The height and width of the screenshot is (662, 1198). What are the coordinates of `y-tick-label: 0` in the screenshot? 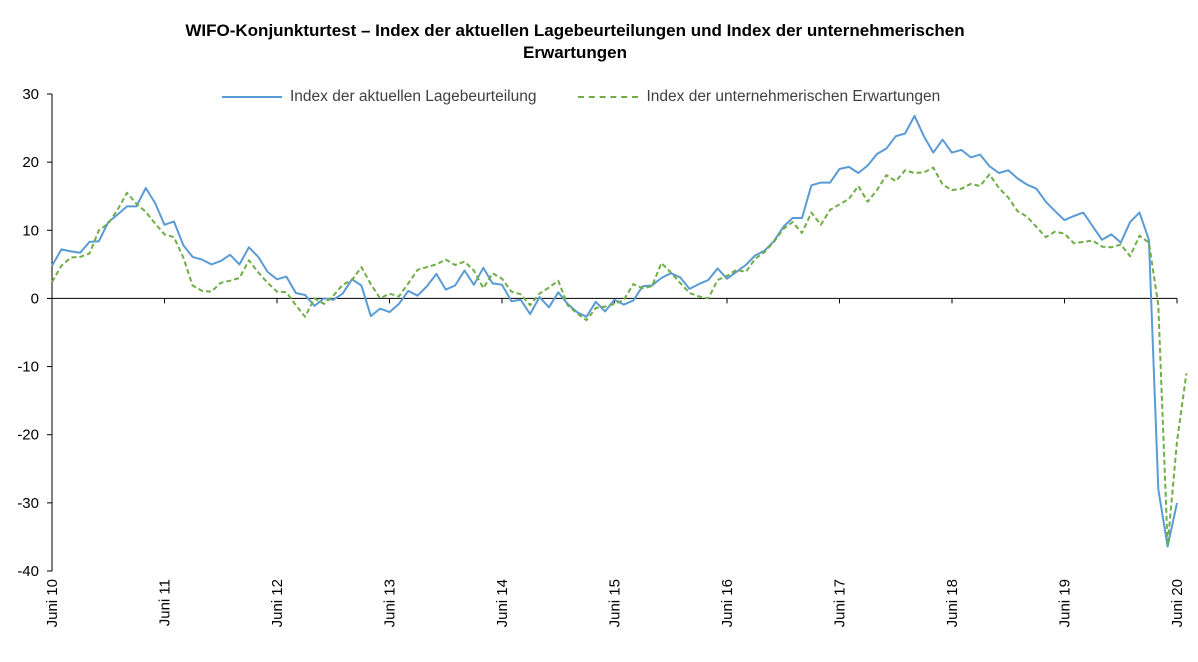 It's located at (35, 298).